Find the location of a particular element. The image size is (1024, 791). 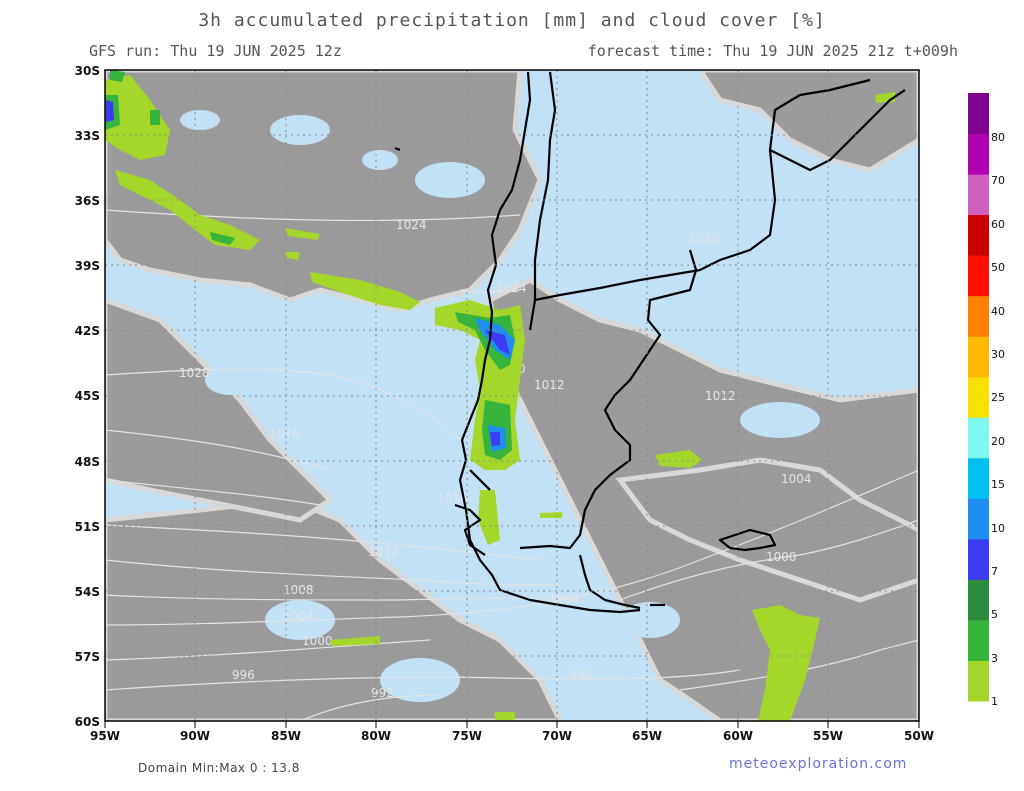

legend-labels: 1 3 5 7 10 15 20 25 30 40 50 60 70 80 is located at coordinates (998, 419).